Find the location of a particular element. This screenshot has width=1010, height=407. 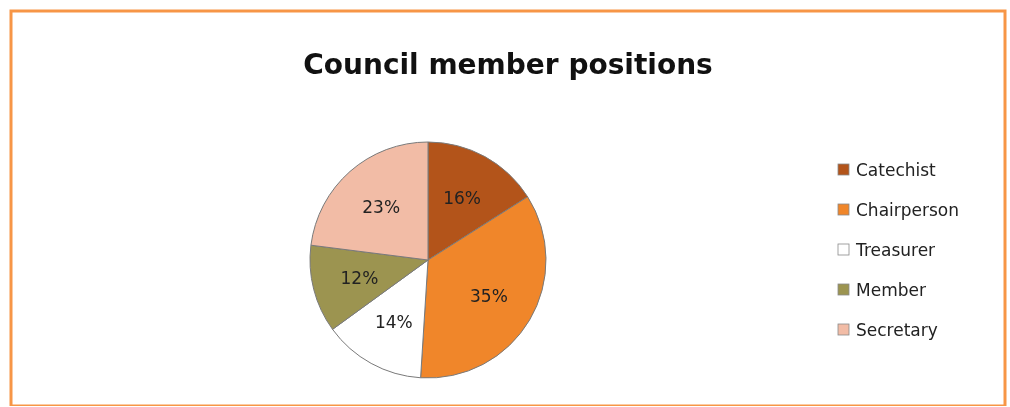

data-label: 23% is located at coordinates (381, 206).